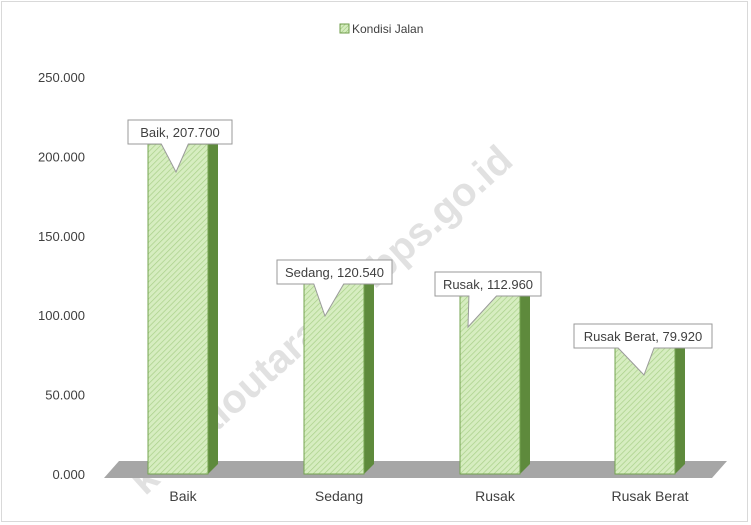 This screenshot has width=751, height=525. Describe the element at coordinates (428, 496) in the screenshot. I see `x-axis-ticks: Baik Sedang Rusak Rusak Berat` at that location.